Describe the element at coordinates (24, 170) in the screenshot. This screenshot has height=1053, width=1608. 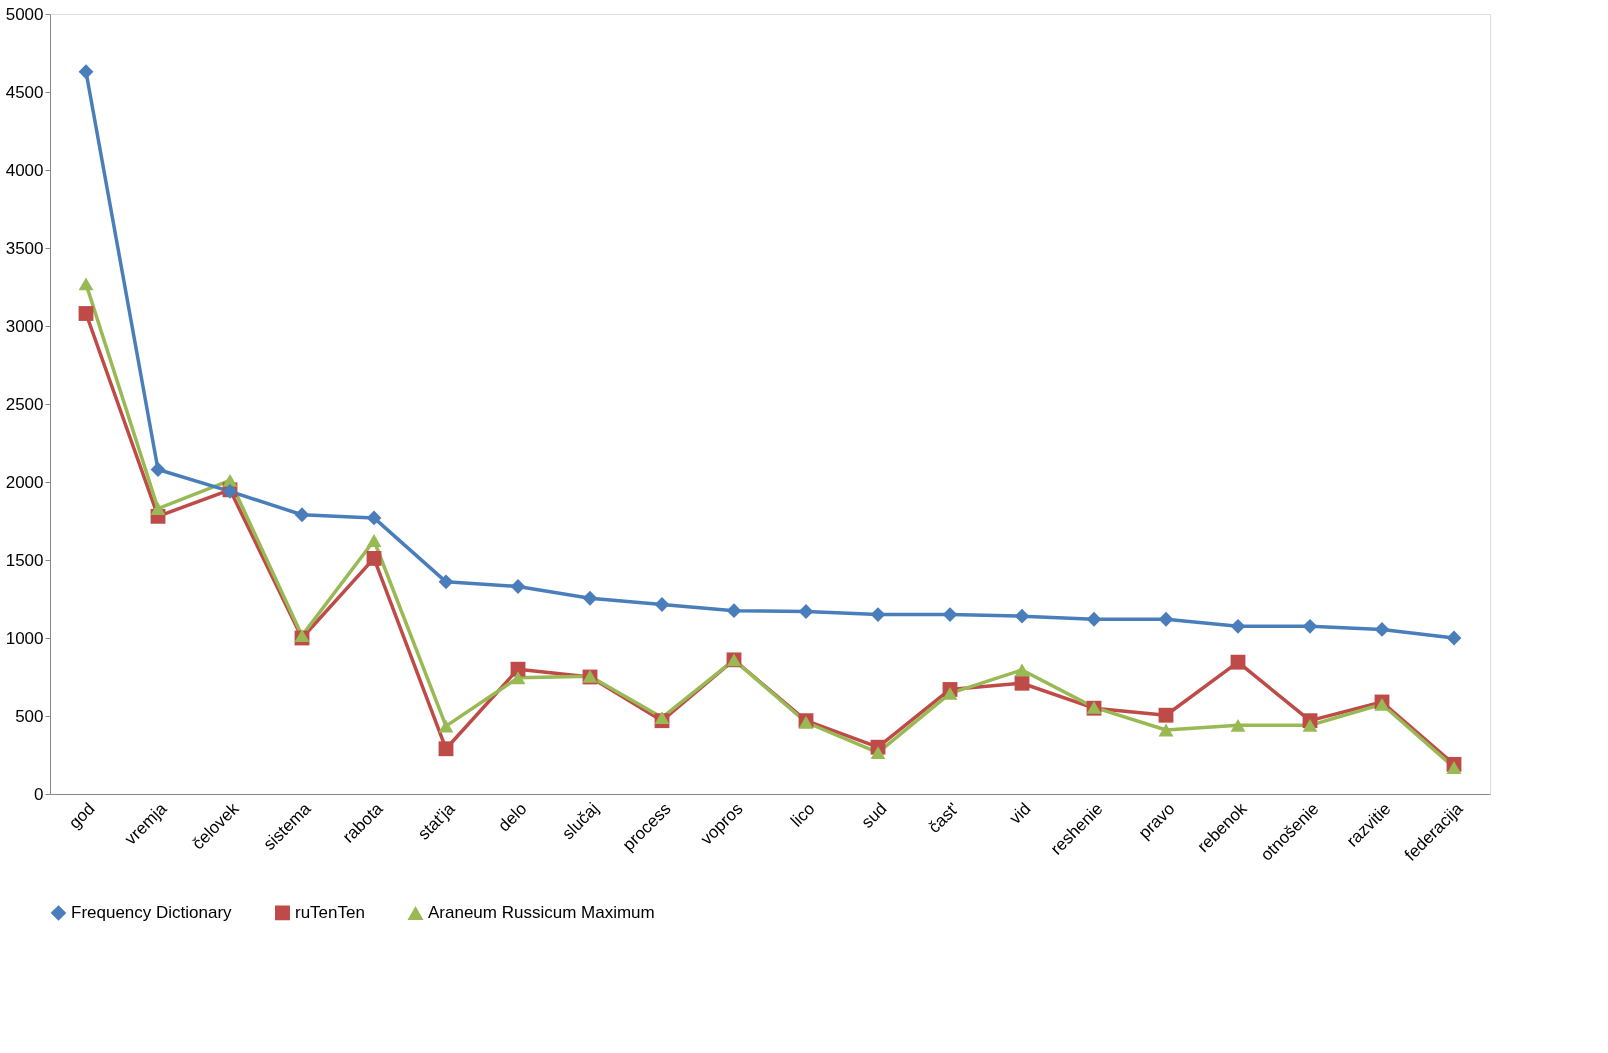
I see `y-tick-label: 4000` at that location.